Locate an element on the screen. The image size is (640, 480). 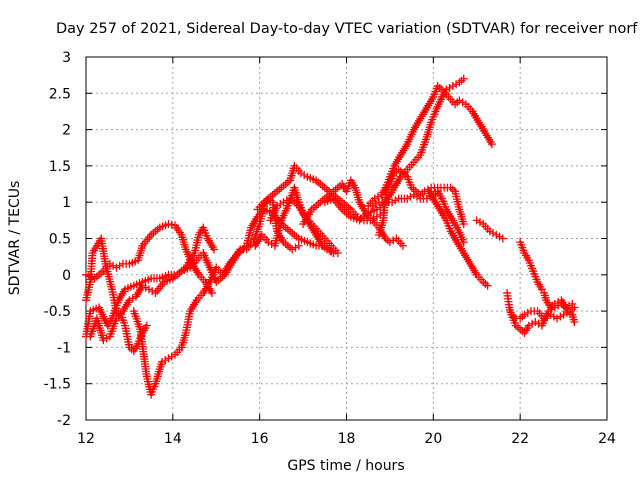
y-tick-label: 3 is located at coordinates (66, 58).